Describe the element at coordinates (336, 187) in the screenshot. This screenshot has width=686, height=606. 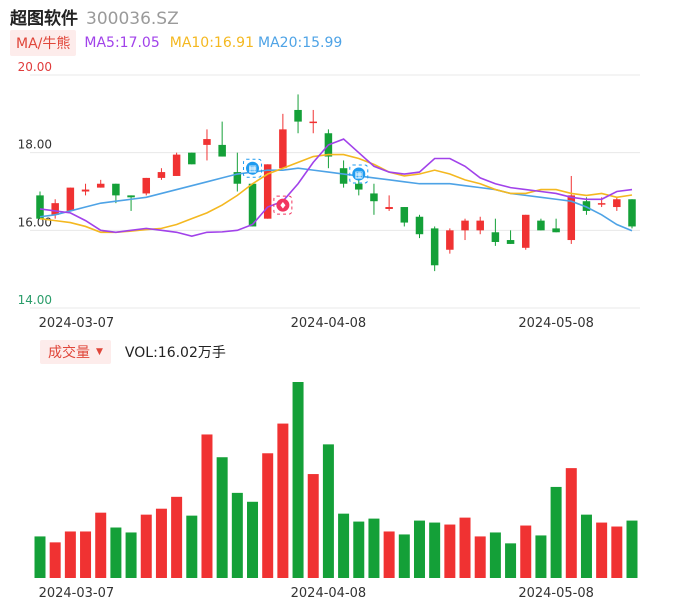
I see `ma-lines` at that location.